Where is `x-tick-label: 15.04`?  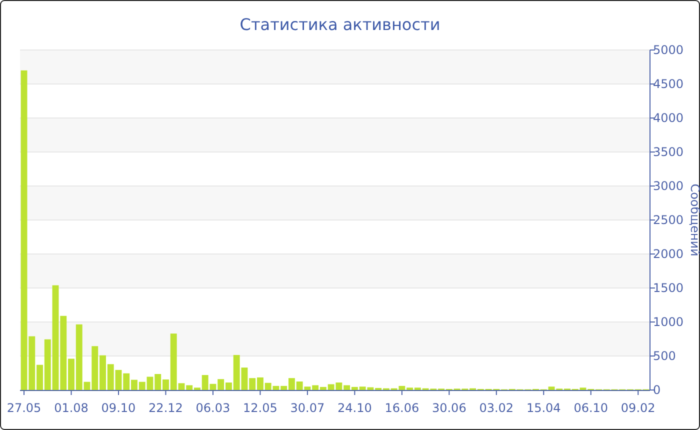
x-tick-label: 15.04 is located at coordinates (543, 408).